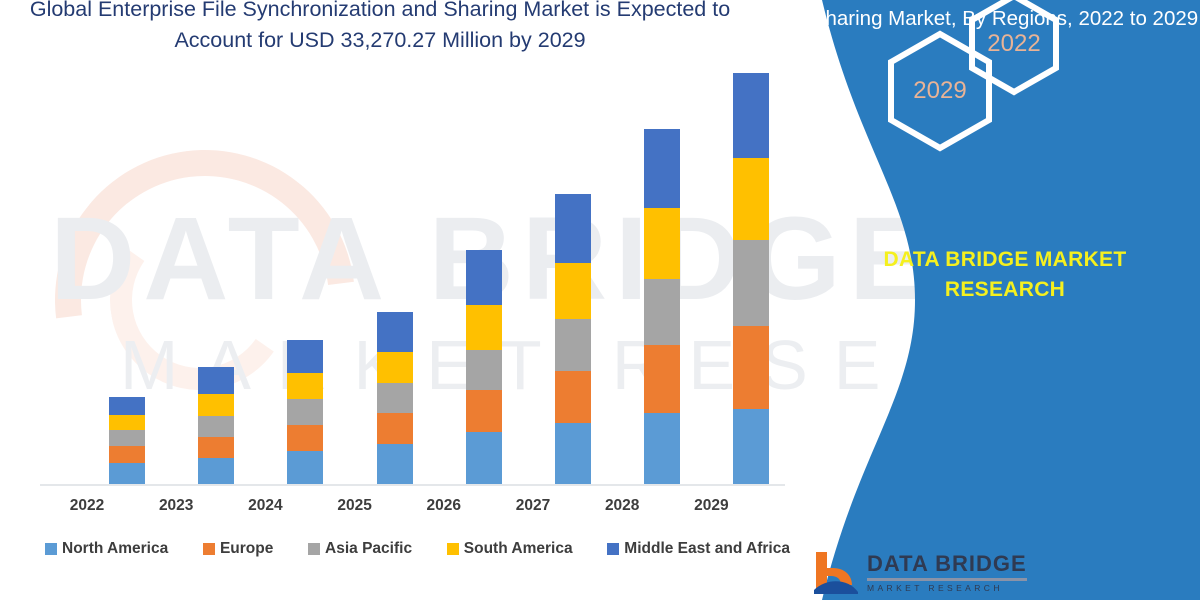 The height and width of the screenshot is (600, 1200). I want to click on legend-item-middle-east-and-africa: Middle East and Africa, so click(698, 549).